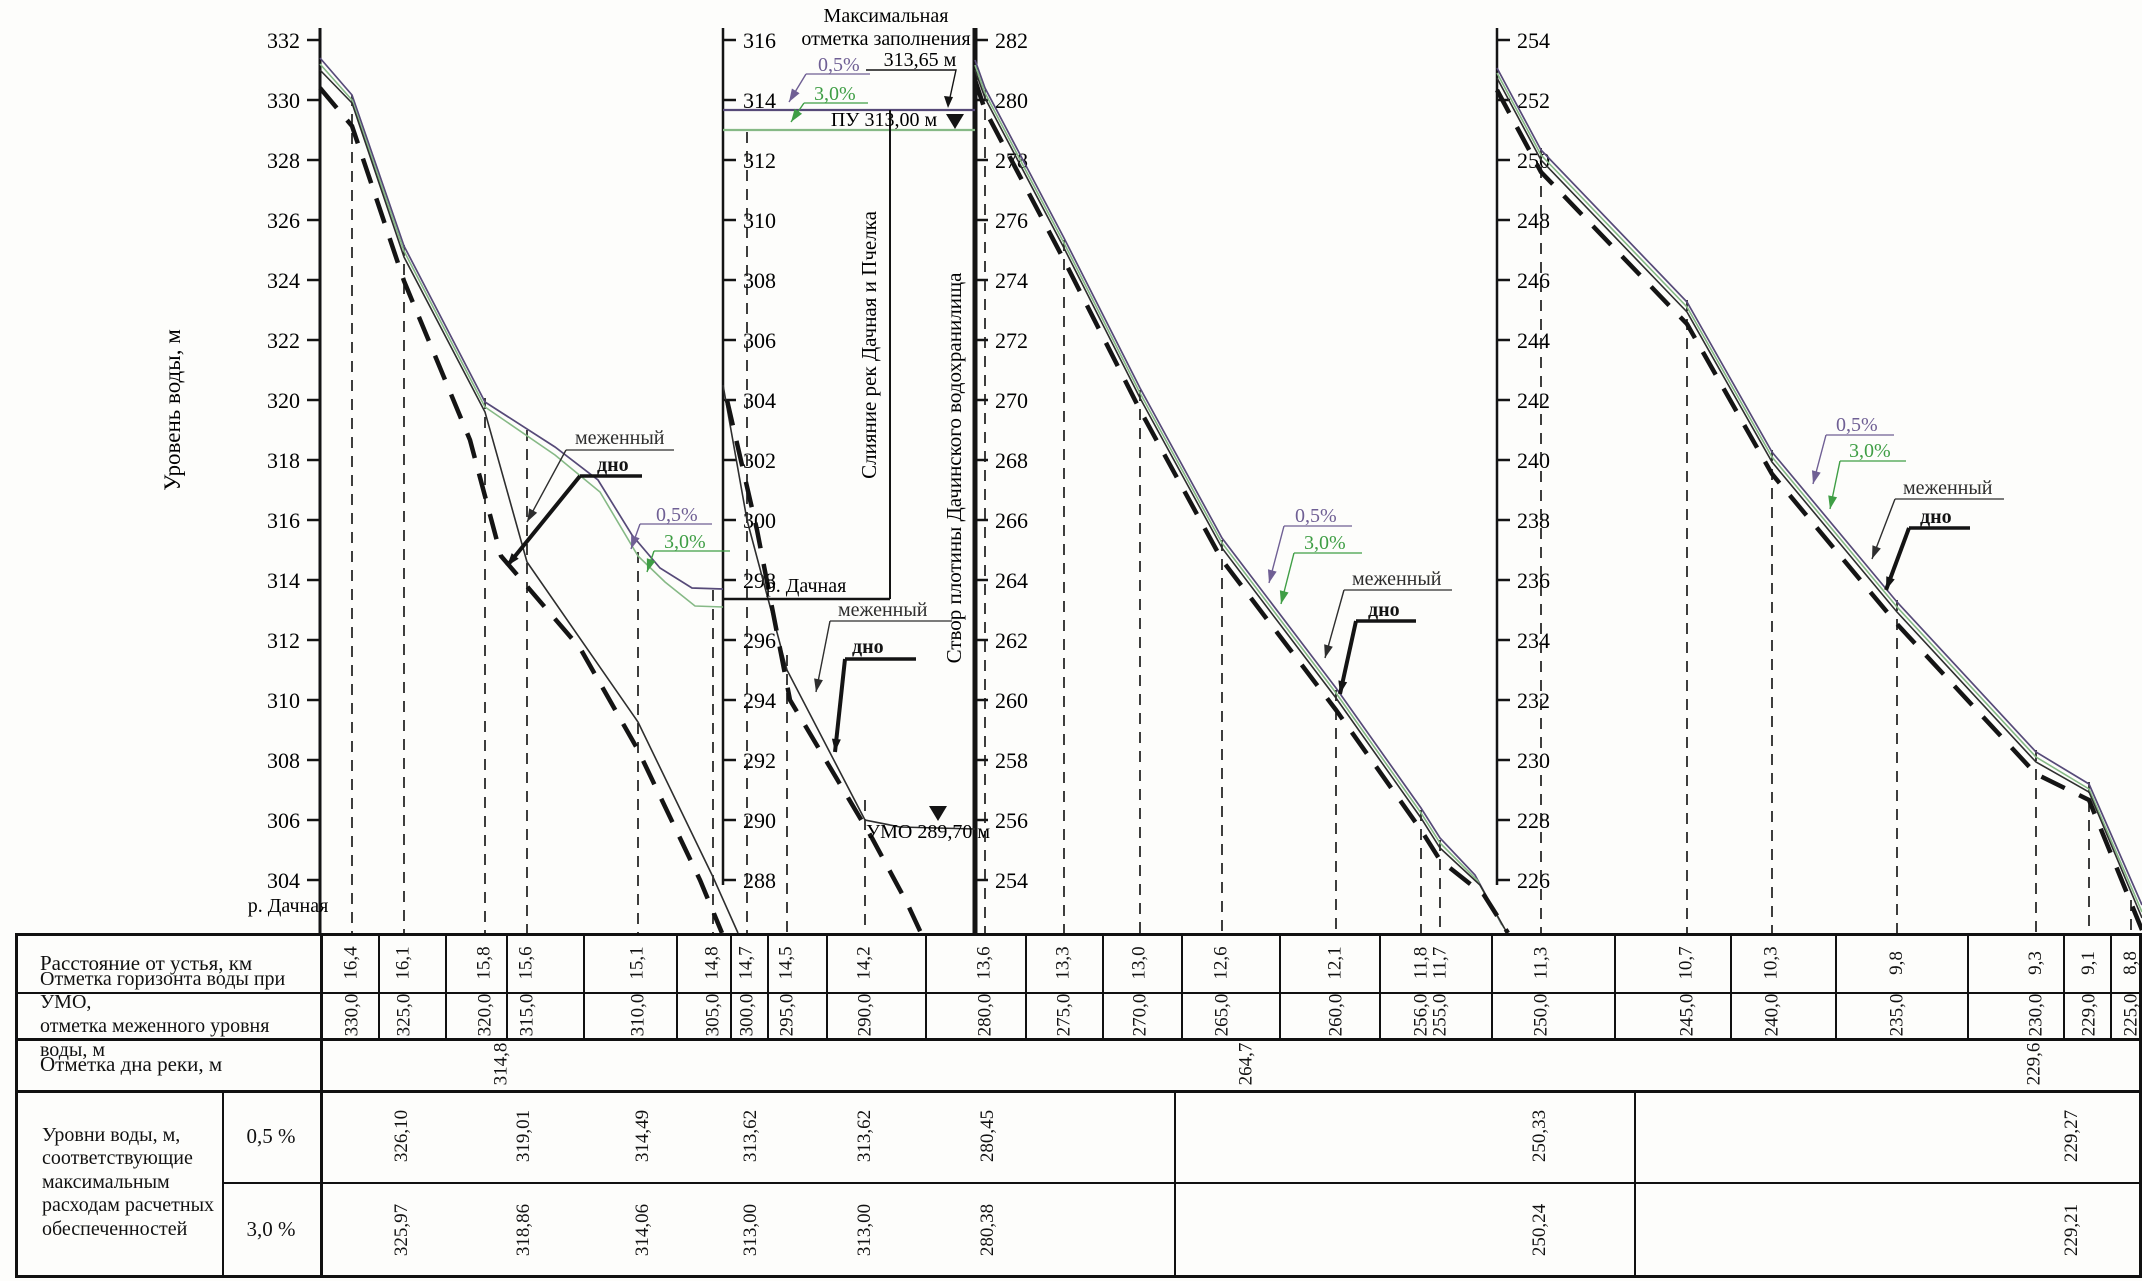 The height and width of the screenshot is (1281, 2142). Describe the element at coordinates (1063, 1015) in the screenshot. I see `umo-elevation-value-text: 275,0` at that location.